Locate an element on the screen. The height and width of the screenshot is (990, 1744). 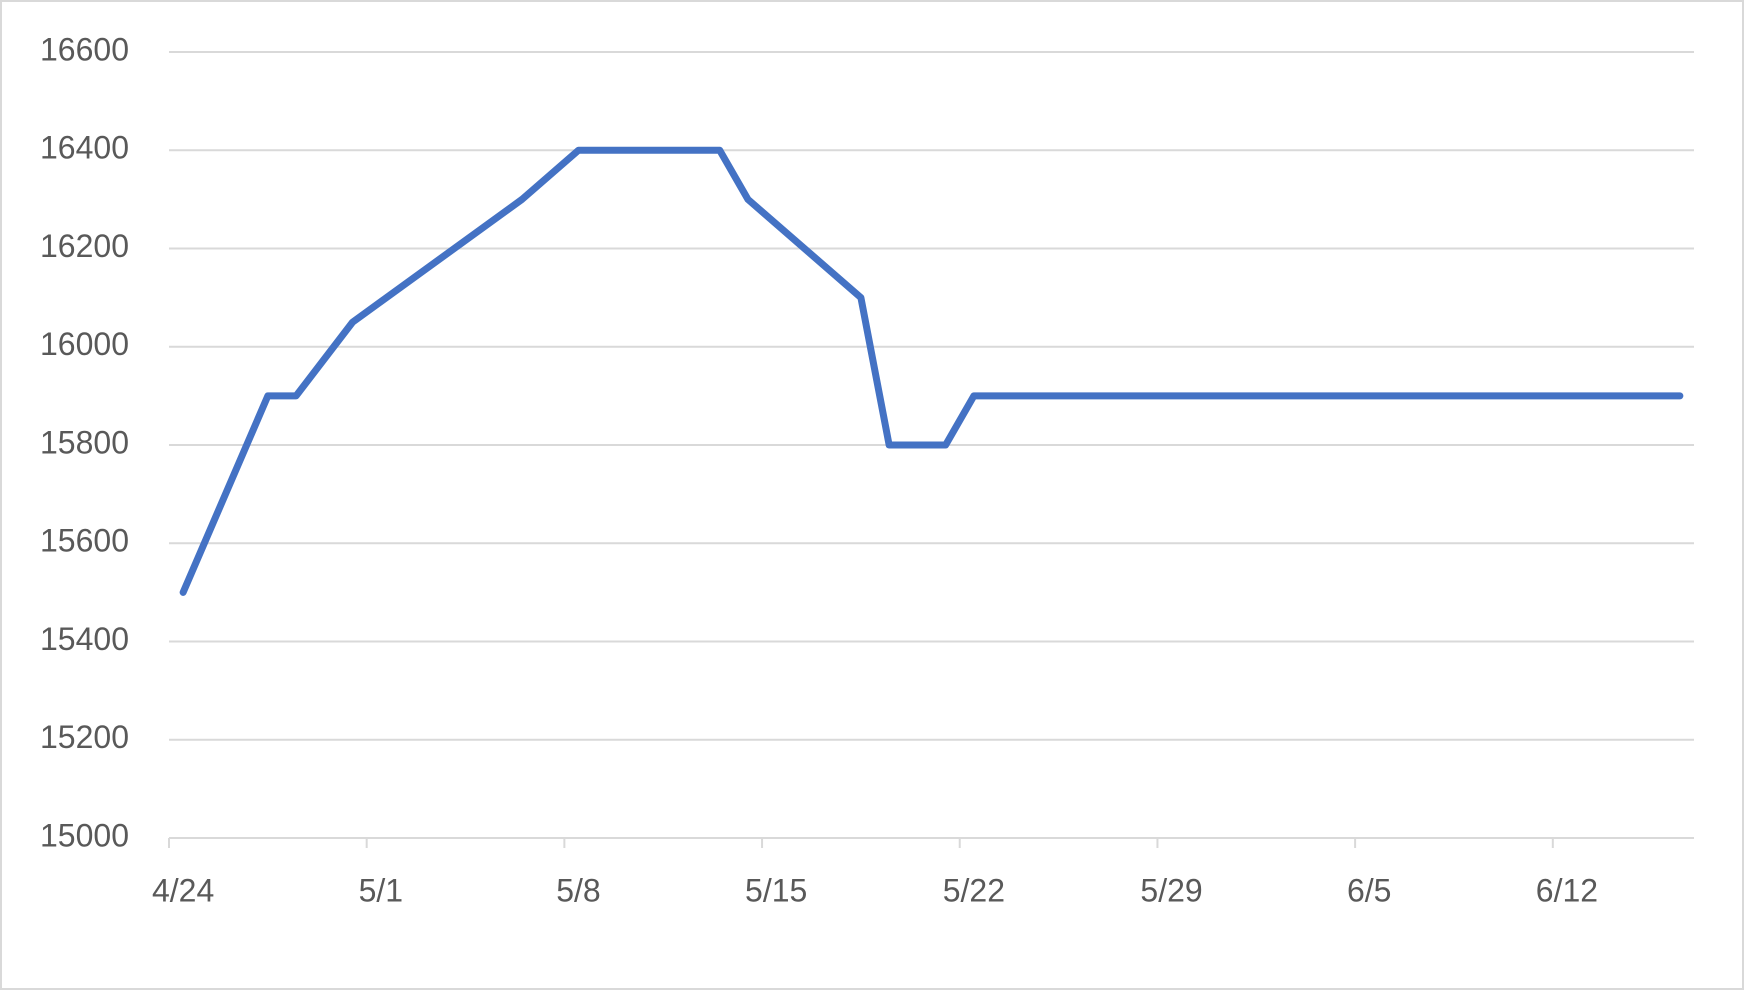
x-tick-label: 6/5 is located at coordinates (1369, 890).